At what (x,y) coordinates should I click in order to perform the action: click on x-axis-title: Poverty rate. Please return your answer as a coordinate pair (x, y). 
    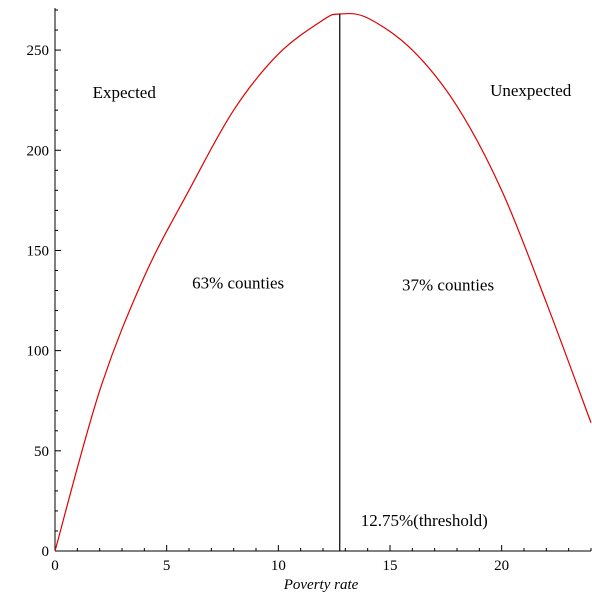
    Looking at the image, I should click on (321, 585).